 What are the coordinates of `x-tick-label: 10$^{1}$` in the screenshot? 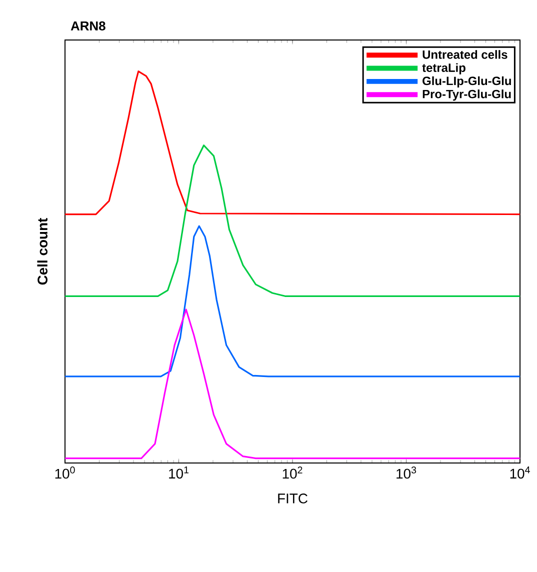 It's located at (178, 472).